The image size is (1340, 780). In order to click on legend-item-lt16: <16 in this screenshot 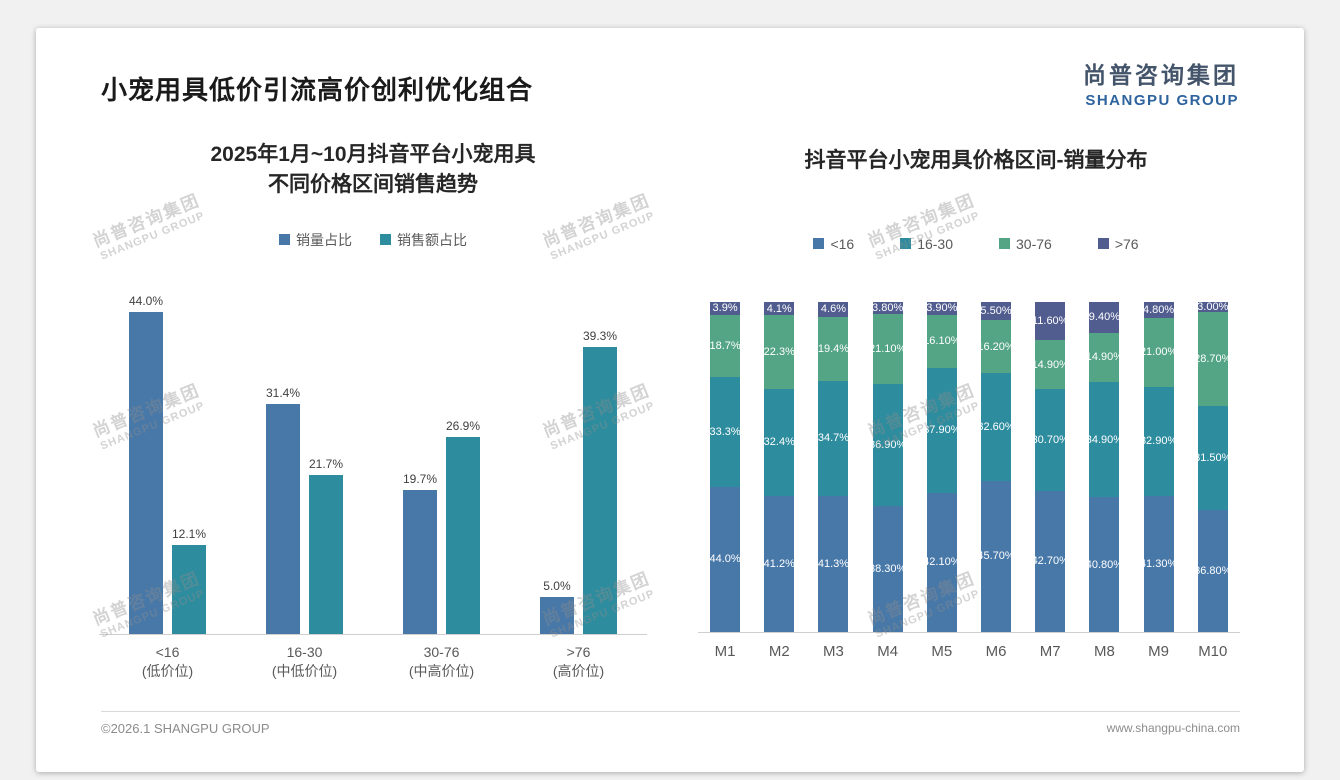, I will do `click(833, 244)`.